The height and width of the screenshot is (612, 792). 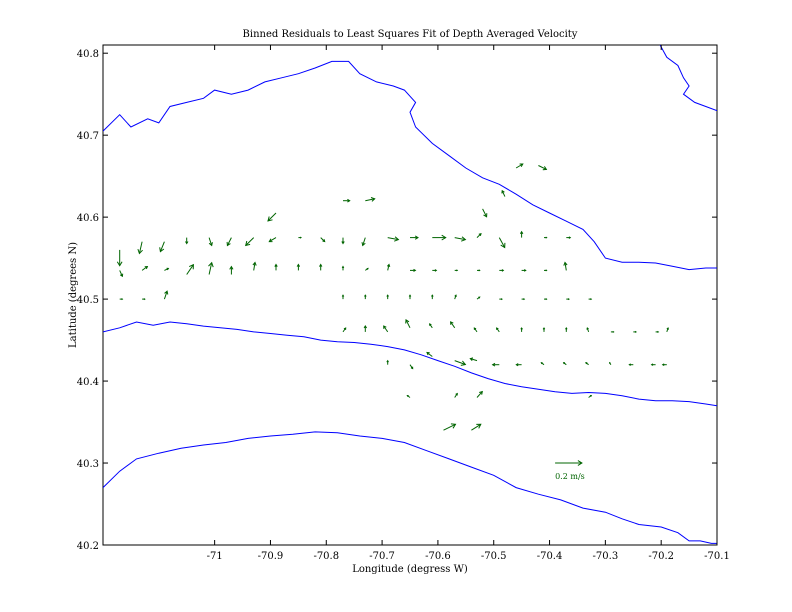 I want to click on y-tick-label: 40.3, so click(x=88, y=464).